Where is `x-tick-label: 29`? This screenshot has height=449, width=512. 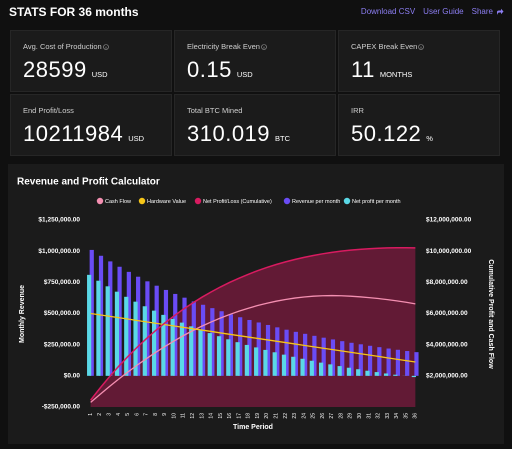 x-tick-label: 29 is located at coordinates (351, 416).